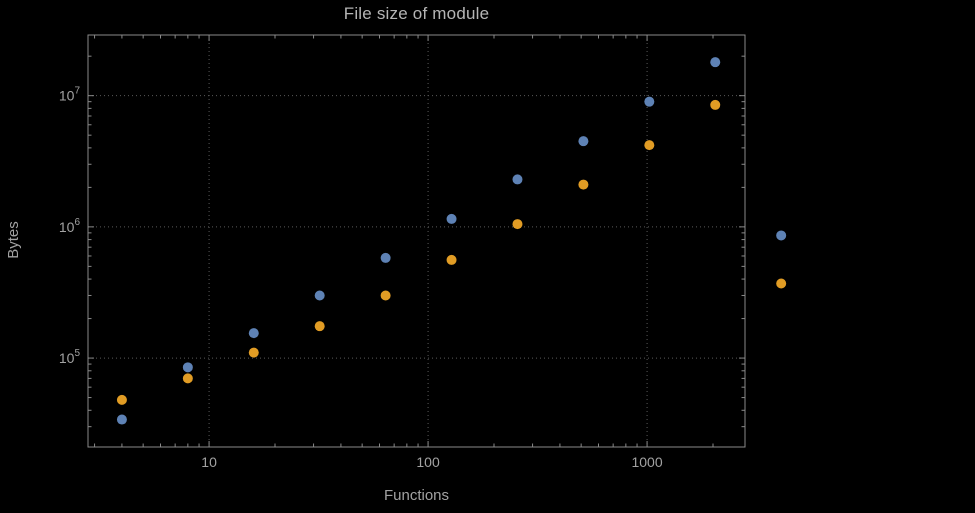 The height and width of the screenshot is (513, 975). What do you see at coordinates (428, 462) in the screenshot?
I see `x-tick-label: 100` at bounding box center [428, 462].